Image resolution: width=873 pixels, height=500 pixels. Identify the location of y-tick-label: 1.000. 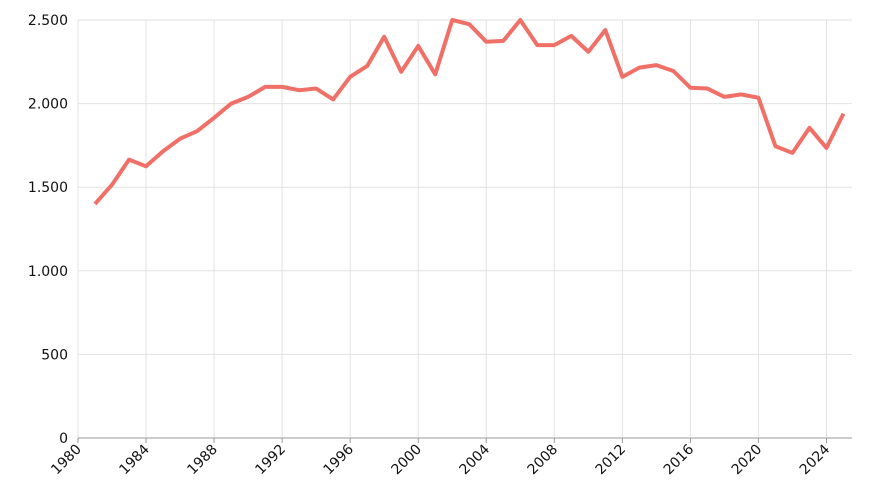
(48, 272).